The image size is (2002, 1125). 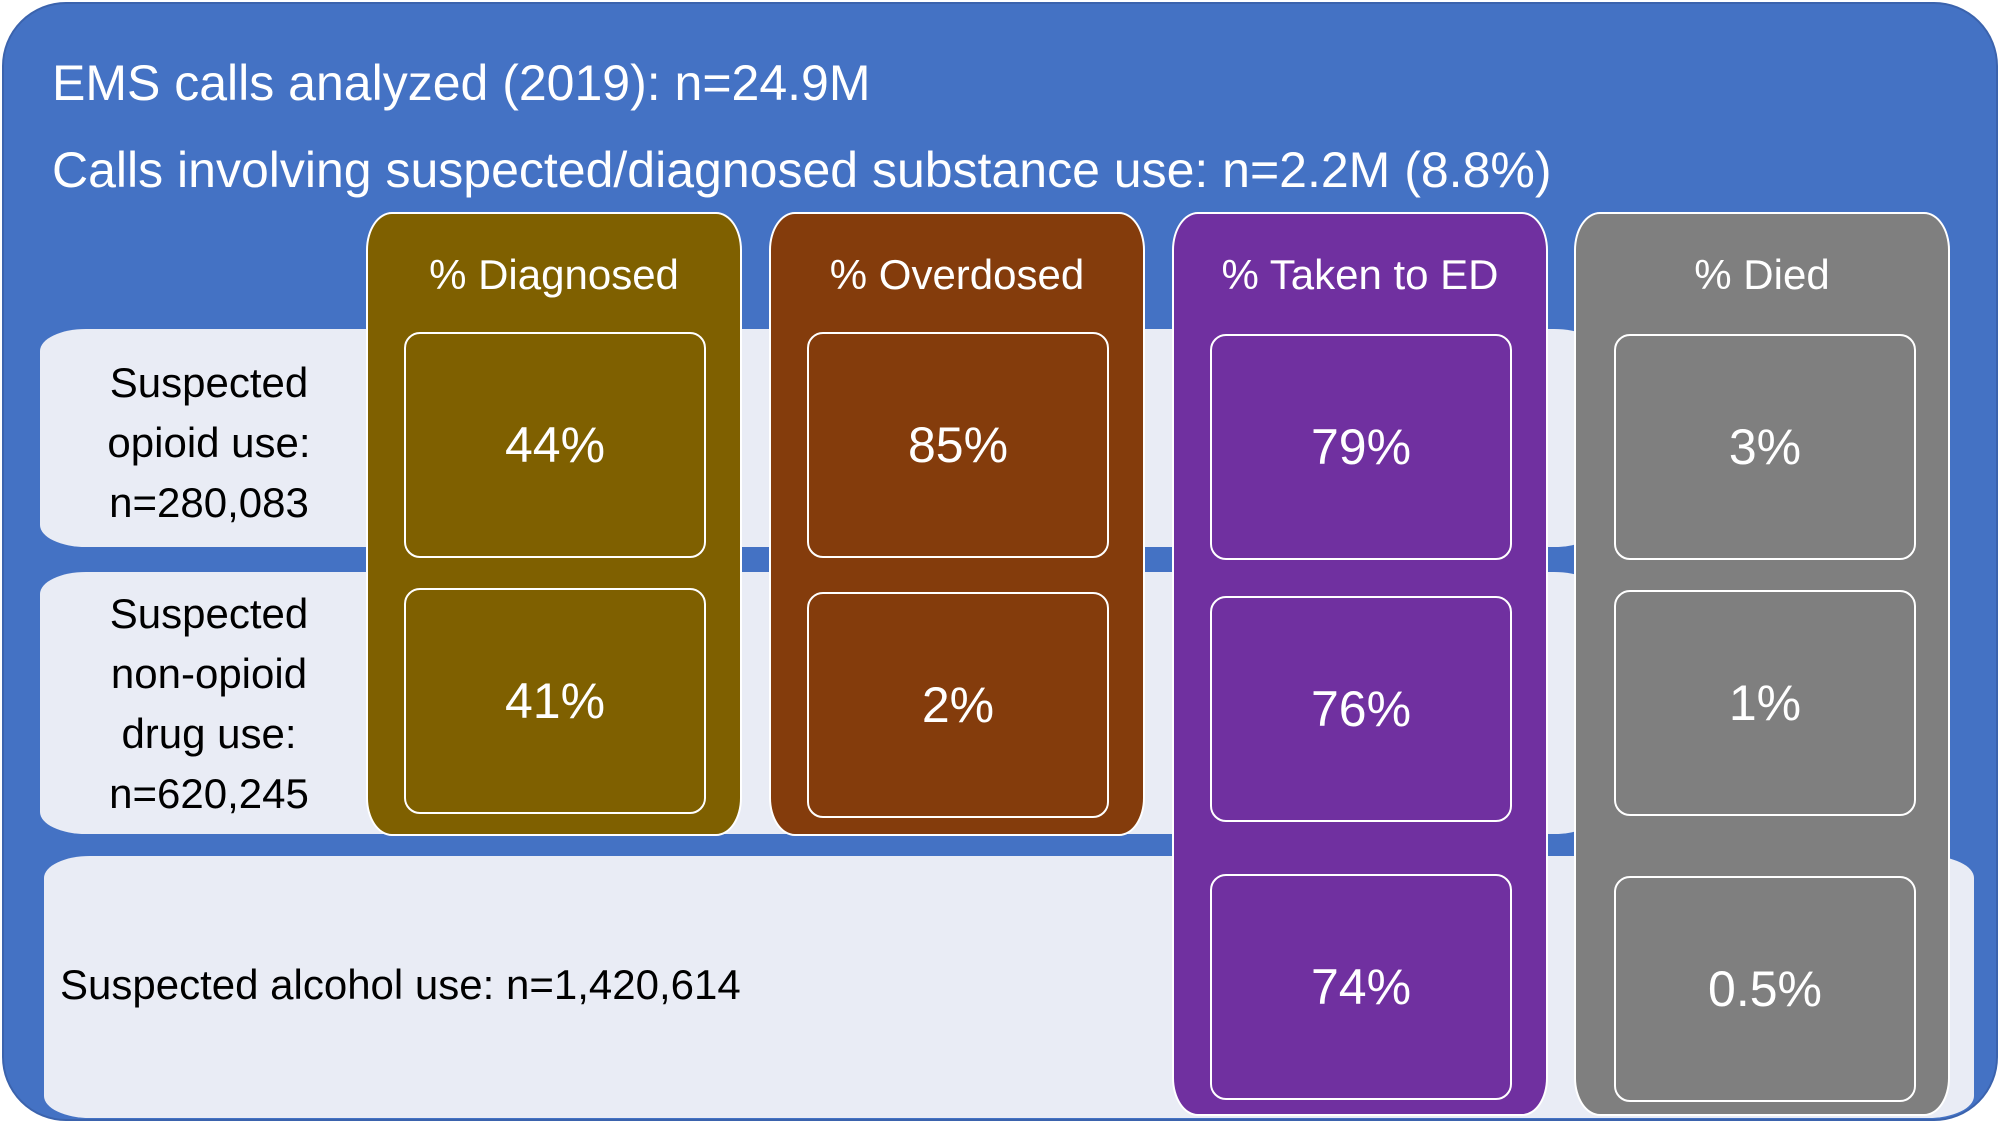 I want to click on cell-overdosed-opioid: 85%, so click(x=958, y=445).